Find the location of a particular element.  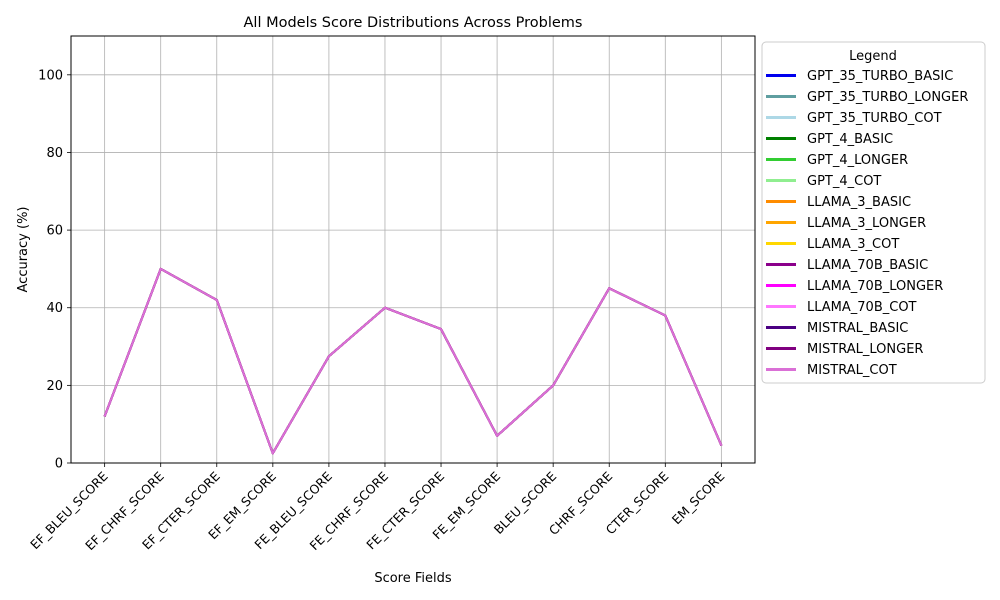

legend-label: LLAMA_3_COT is located at coordinates (853, 244).